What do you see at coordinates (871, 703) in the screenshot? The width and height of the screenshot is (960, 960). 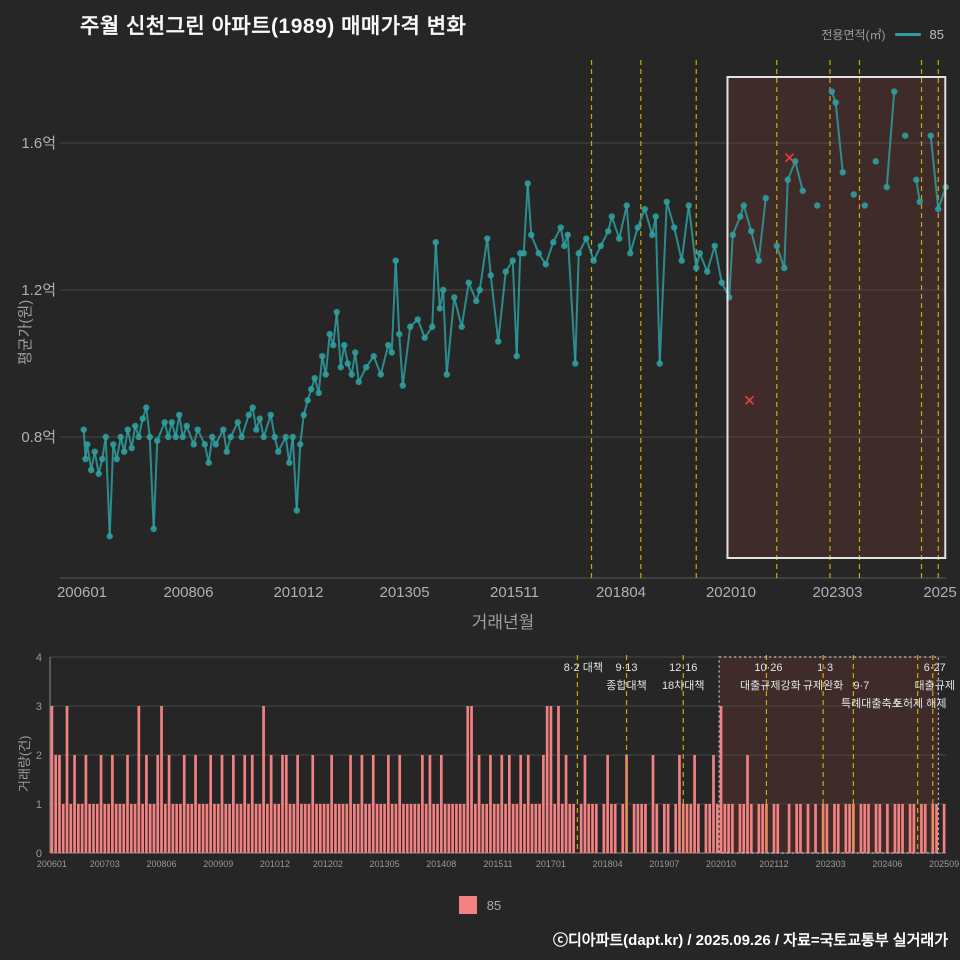 I see `policy-annotation: 특례대출축소` at bounding box center [871, 703].